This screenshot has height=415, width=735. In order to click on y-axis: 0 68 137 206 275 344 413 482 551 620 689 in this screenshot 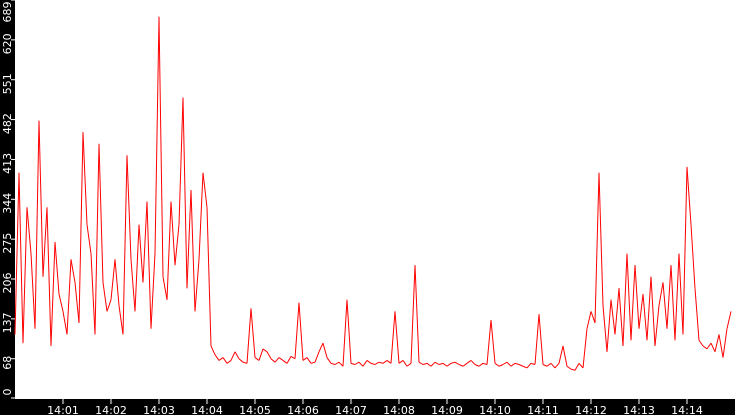, I will do `click(8, 199)`.